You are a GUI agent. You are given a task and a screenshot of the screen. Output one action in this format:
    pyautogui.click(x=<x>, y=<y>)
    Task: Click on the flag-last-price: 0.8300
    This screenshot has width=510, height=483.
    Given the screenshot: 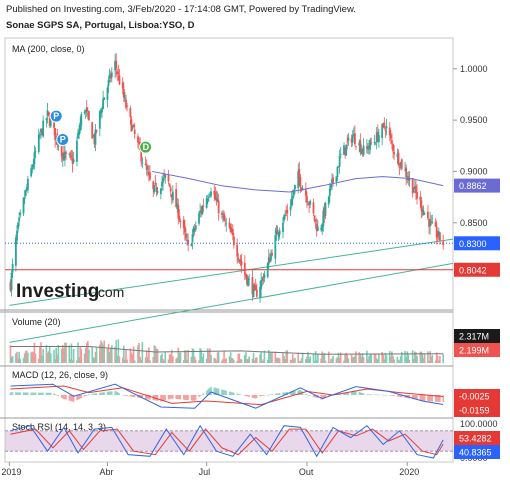 What is the action you would take?
    pyautogui.click(x=477, y=243)
    